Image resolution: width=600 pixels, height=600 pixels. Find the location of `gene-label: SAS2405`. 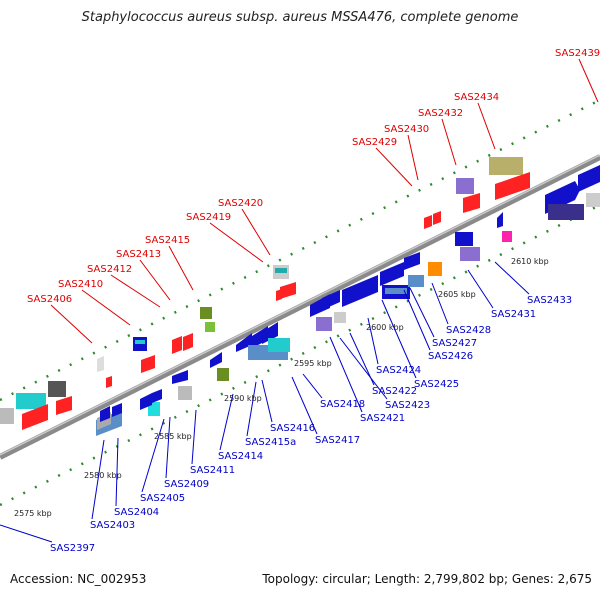

gene-label: SAS2405 is located at coordinates (162, 498).